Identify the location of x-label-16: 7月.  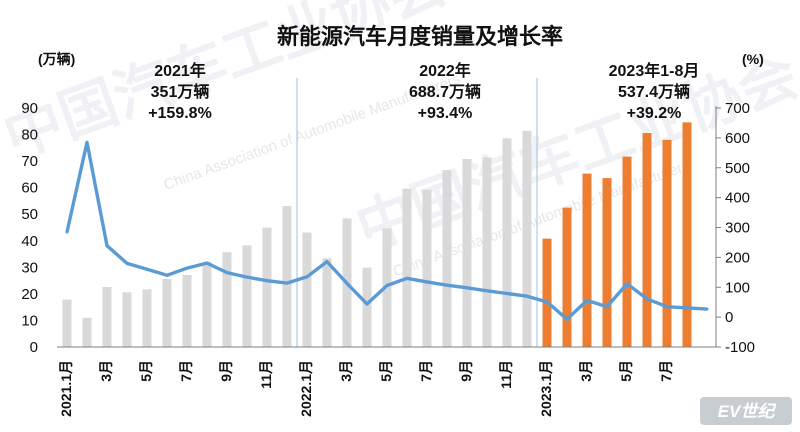
(666, 371).